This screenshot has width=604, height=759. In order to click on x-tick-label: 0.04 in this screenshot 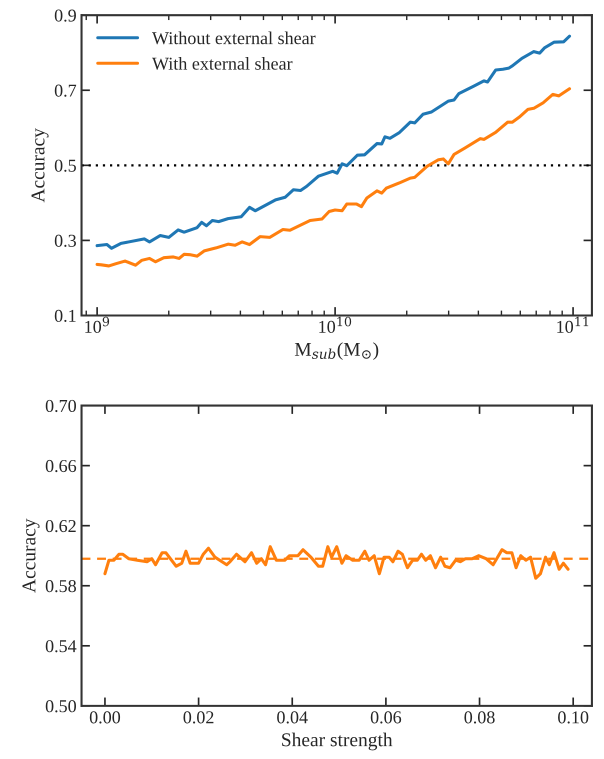, I will do `click(292, 717)`.